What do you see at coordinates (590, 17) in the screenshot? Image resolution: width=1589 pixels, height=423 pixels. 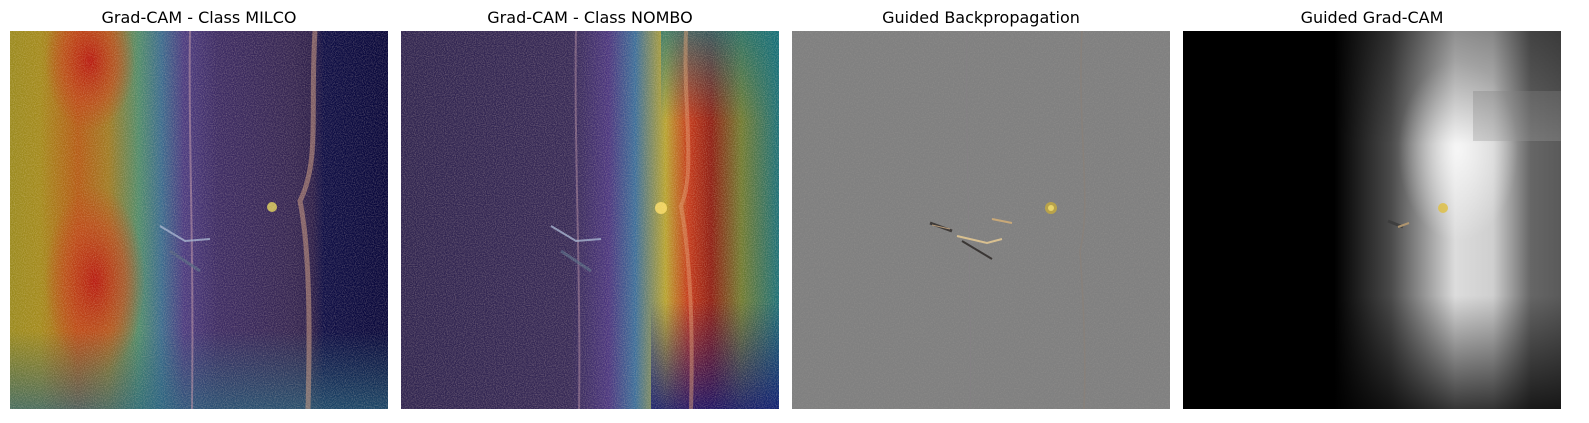 I see `panel-title: Grad-CAM - Class NOMBO` at bounding box center [590, 17].